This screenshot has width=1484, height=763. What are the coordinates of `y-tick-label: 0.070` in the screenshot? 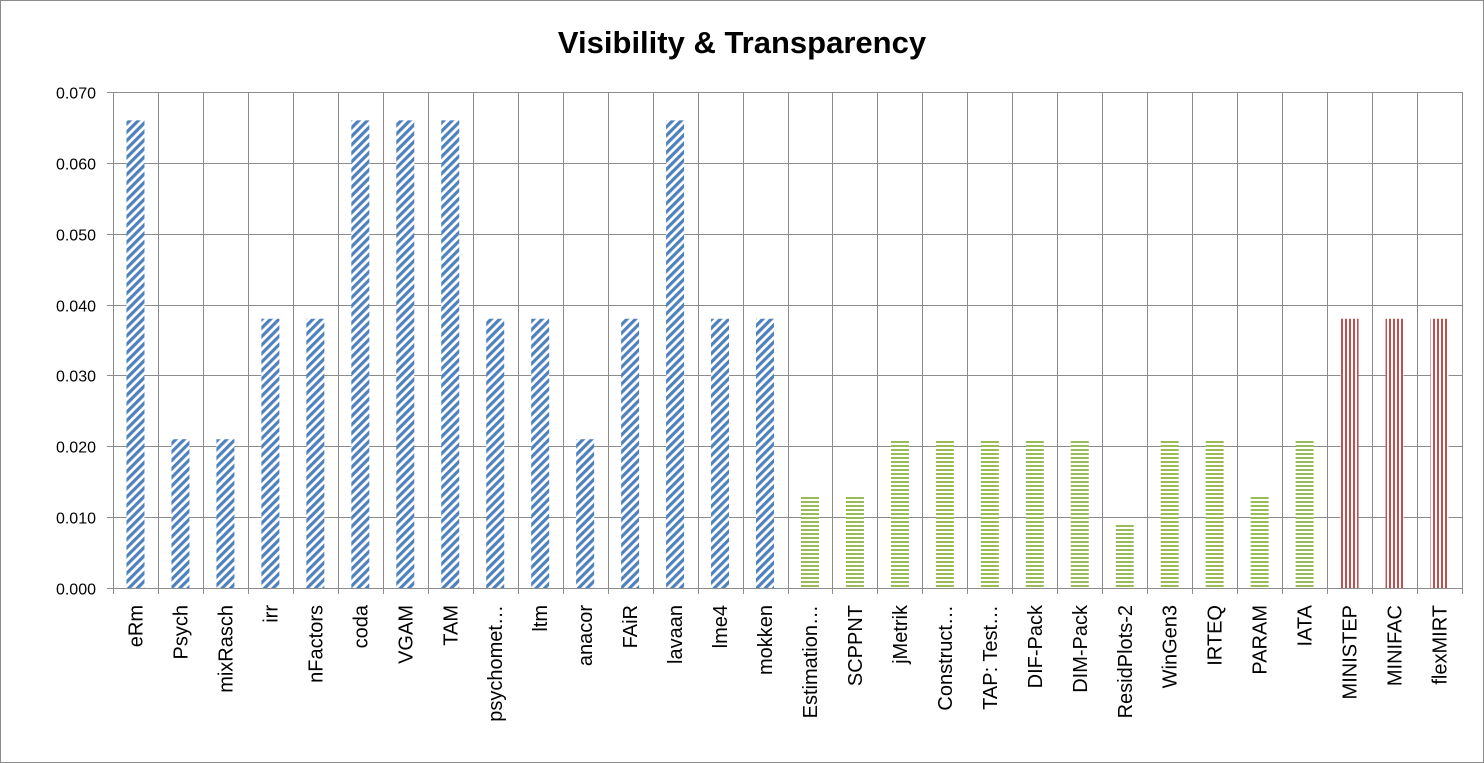 It's located at (76, 94).